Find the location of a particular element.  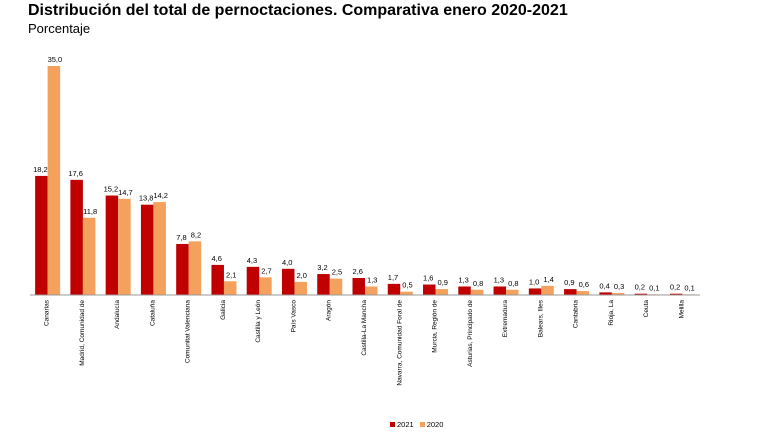

data-label-2021-15: 0,9 is located at coordinates (569, 282).